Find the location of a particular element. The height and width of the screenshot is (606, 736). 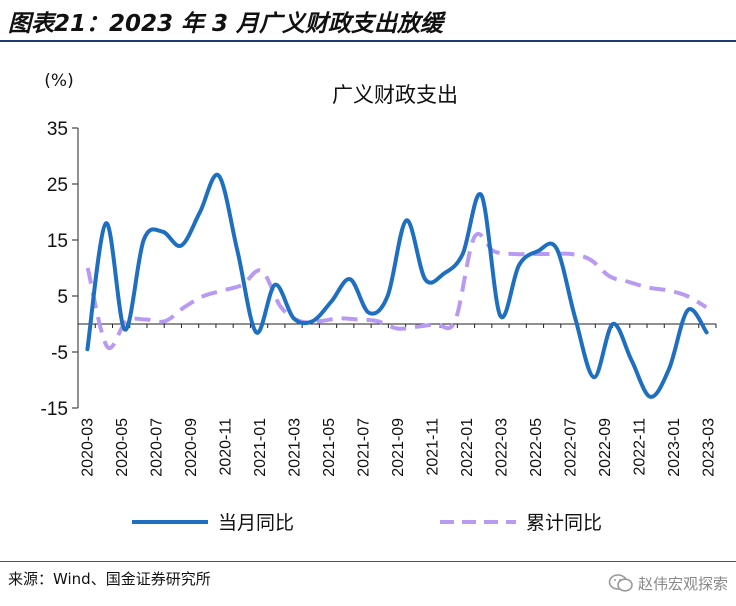

y-tick-label: -15 is located at coordinates (54, 409).